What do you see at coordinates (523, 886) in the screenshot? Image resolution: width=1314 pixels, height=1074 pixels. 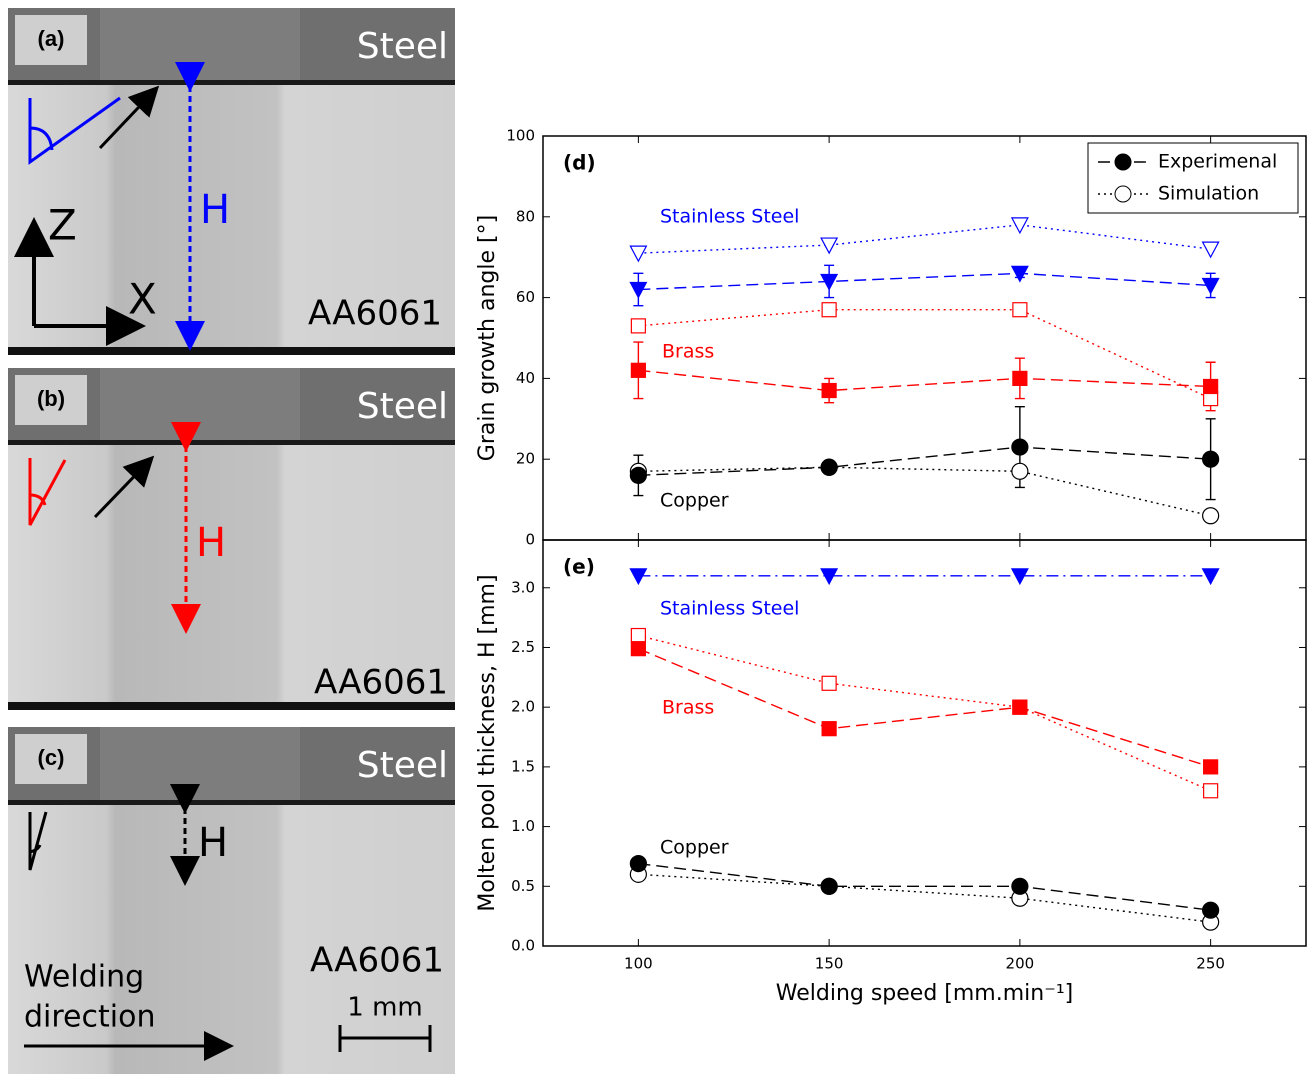 I see `y-tick-label: 0.5` at bounding box center [523, 886].